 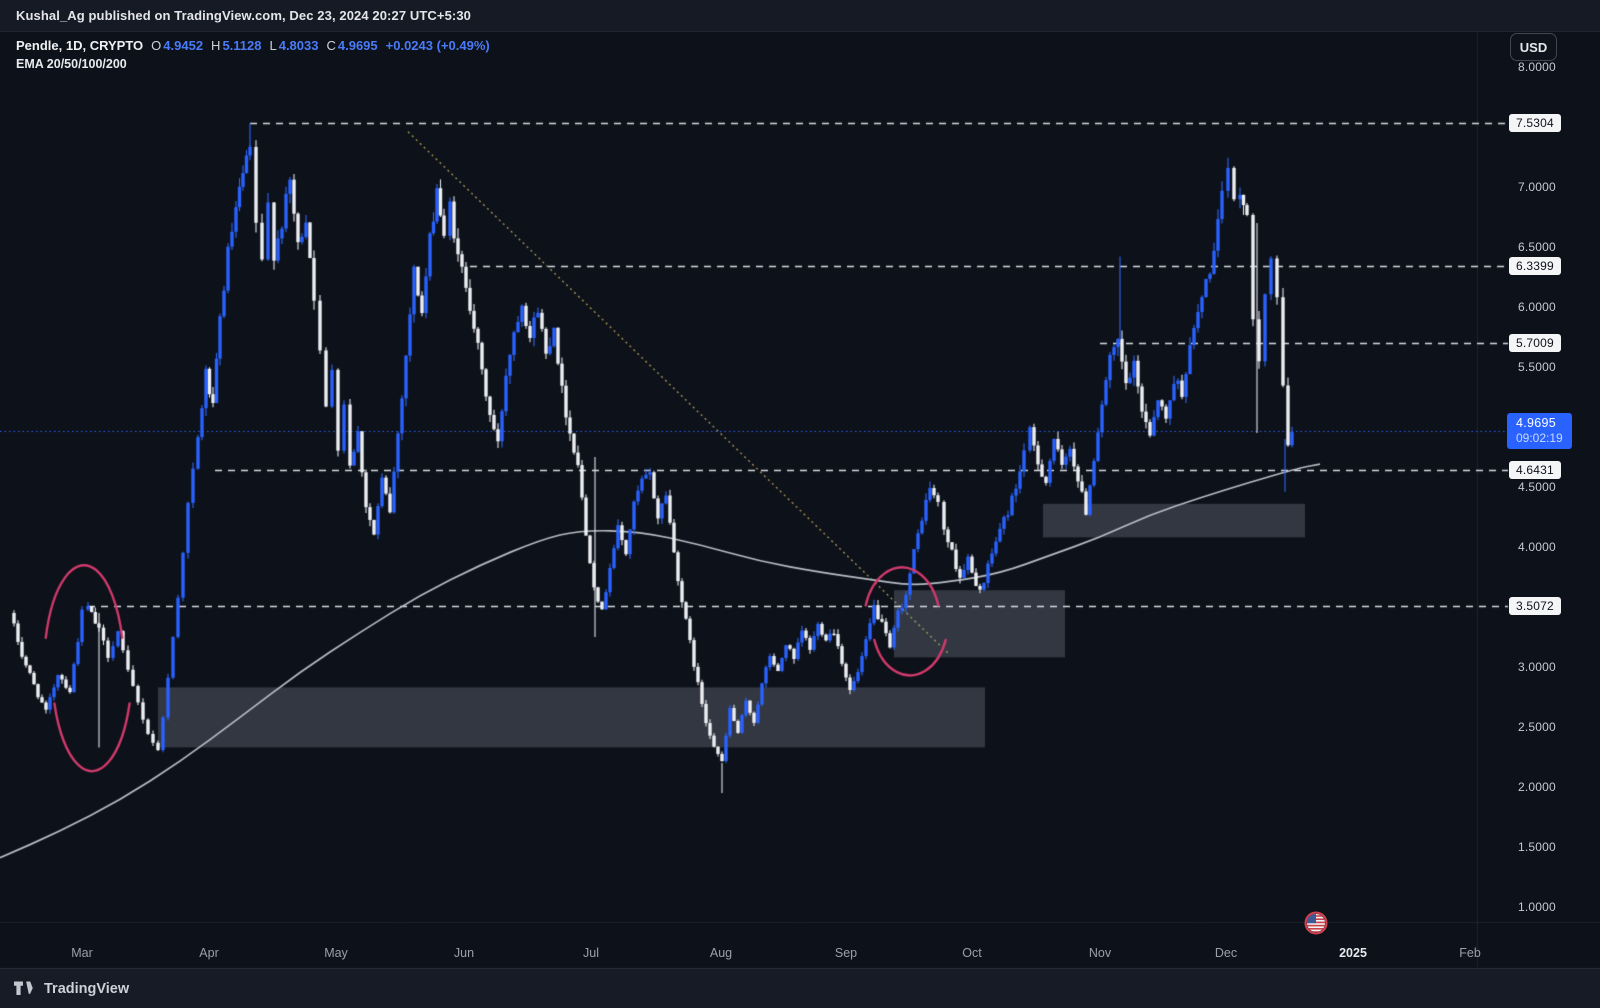 I want to click on footer-bar: TradingView, so click(x=800, y=988).